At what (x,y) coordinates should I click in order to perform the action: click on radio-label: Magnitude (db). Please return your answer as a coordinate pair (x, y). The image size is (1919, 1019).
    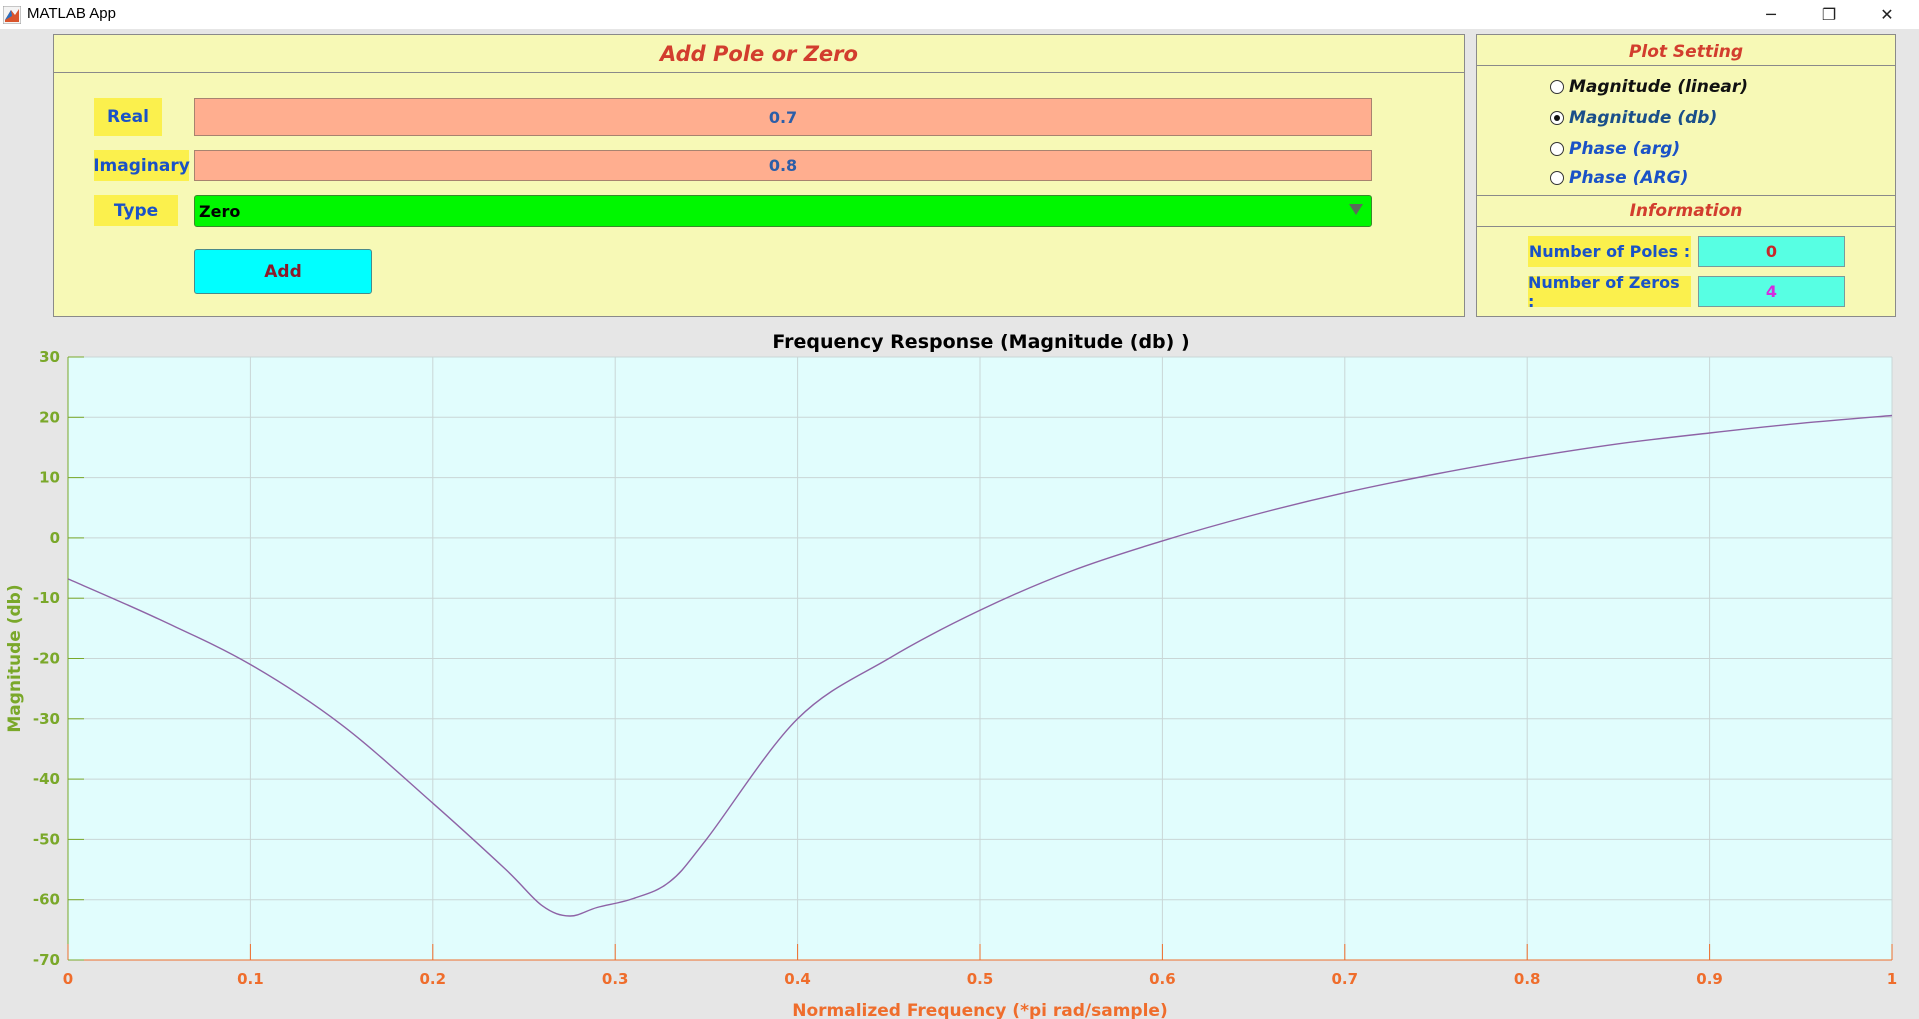
    Looking at the image, I should click on (1643, 118).